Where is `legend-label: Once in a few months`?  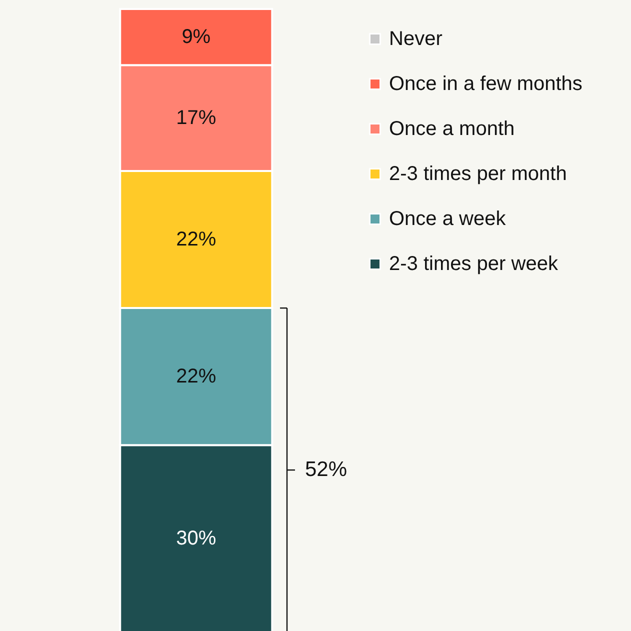 legend-label: Once in a few months is located at coordinates (485, 84).